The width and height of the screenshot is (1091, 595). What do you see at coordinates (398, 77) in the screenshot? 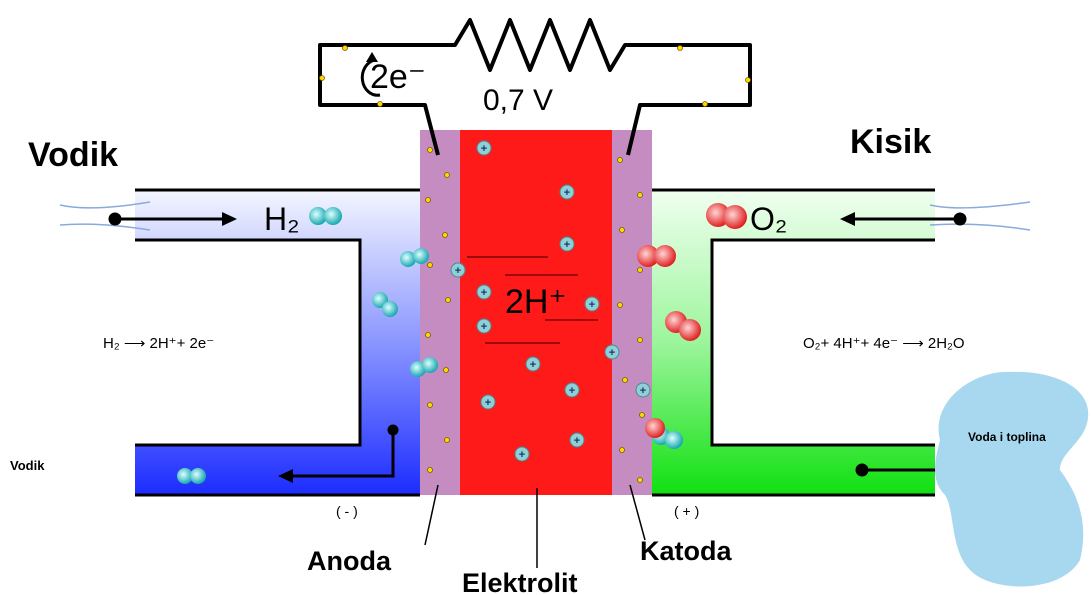
I see `electrons-label: 2e⁻` at bounding box center [398, 77].